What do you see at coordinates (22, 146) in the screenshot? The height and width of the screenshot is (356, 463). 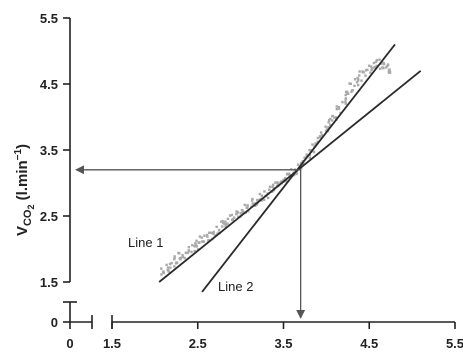 I see `y-label-unit-close: )` at bounding box center [22, 146].